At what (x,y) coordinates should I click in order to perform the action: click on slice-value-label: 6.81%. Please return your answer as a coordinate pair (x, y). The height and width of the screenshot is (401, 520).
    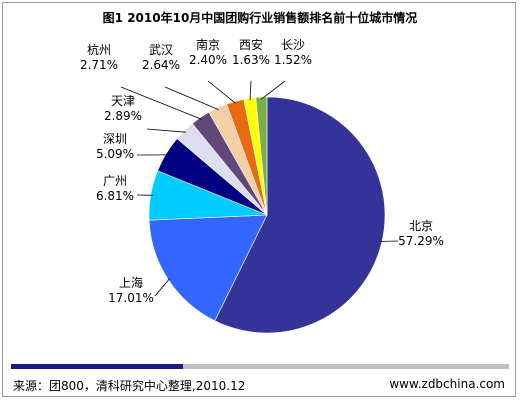
    Looking at the image, I should click on (115, 196).